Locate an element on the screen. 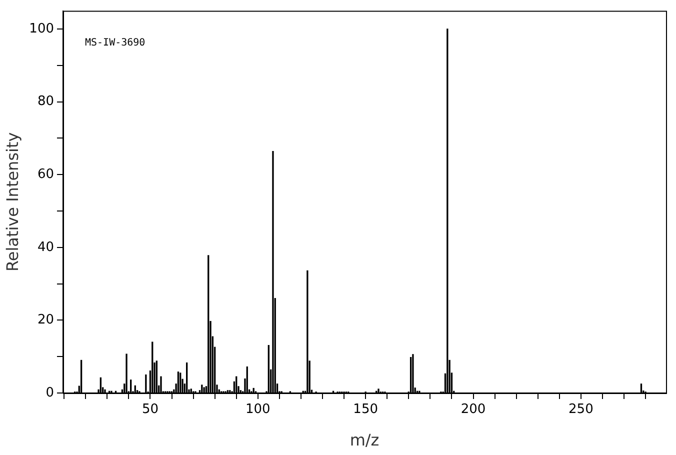 Image resolution: width=676 pixels, height=455 pixels. x-tick-label: 200 is located at coordinates (473, 410).